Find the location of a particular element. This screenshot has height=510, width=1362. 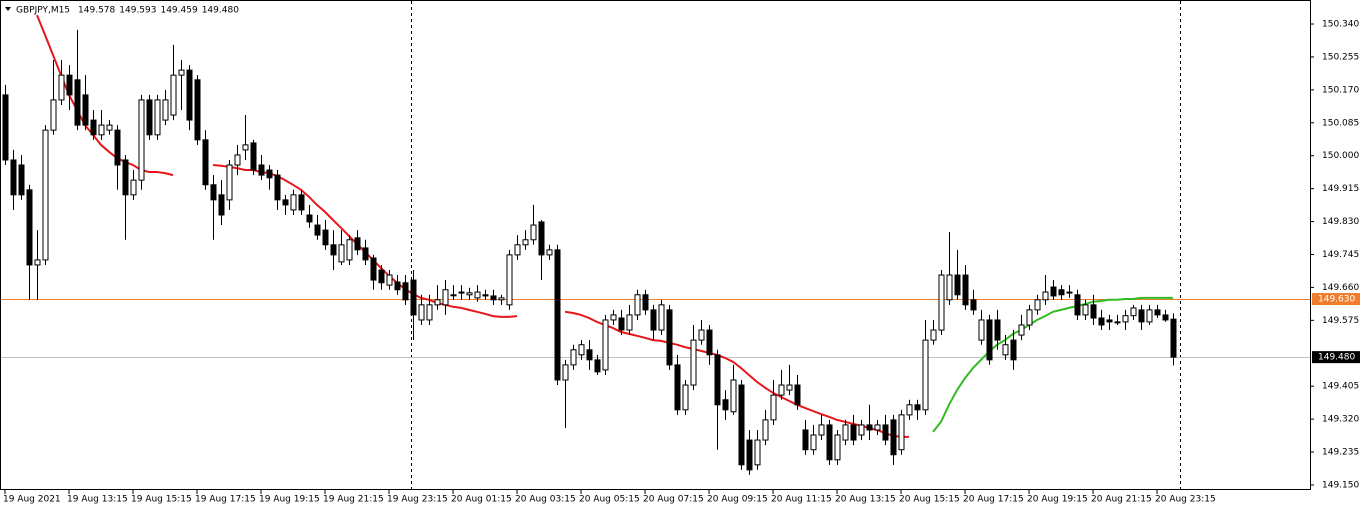

x-tick-label: 19 Aug 17:15 is located at coordinates (225, 500).